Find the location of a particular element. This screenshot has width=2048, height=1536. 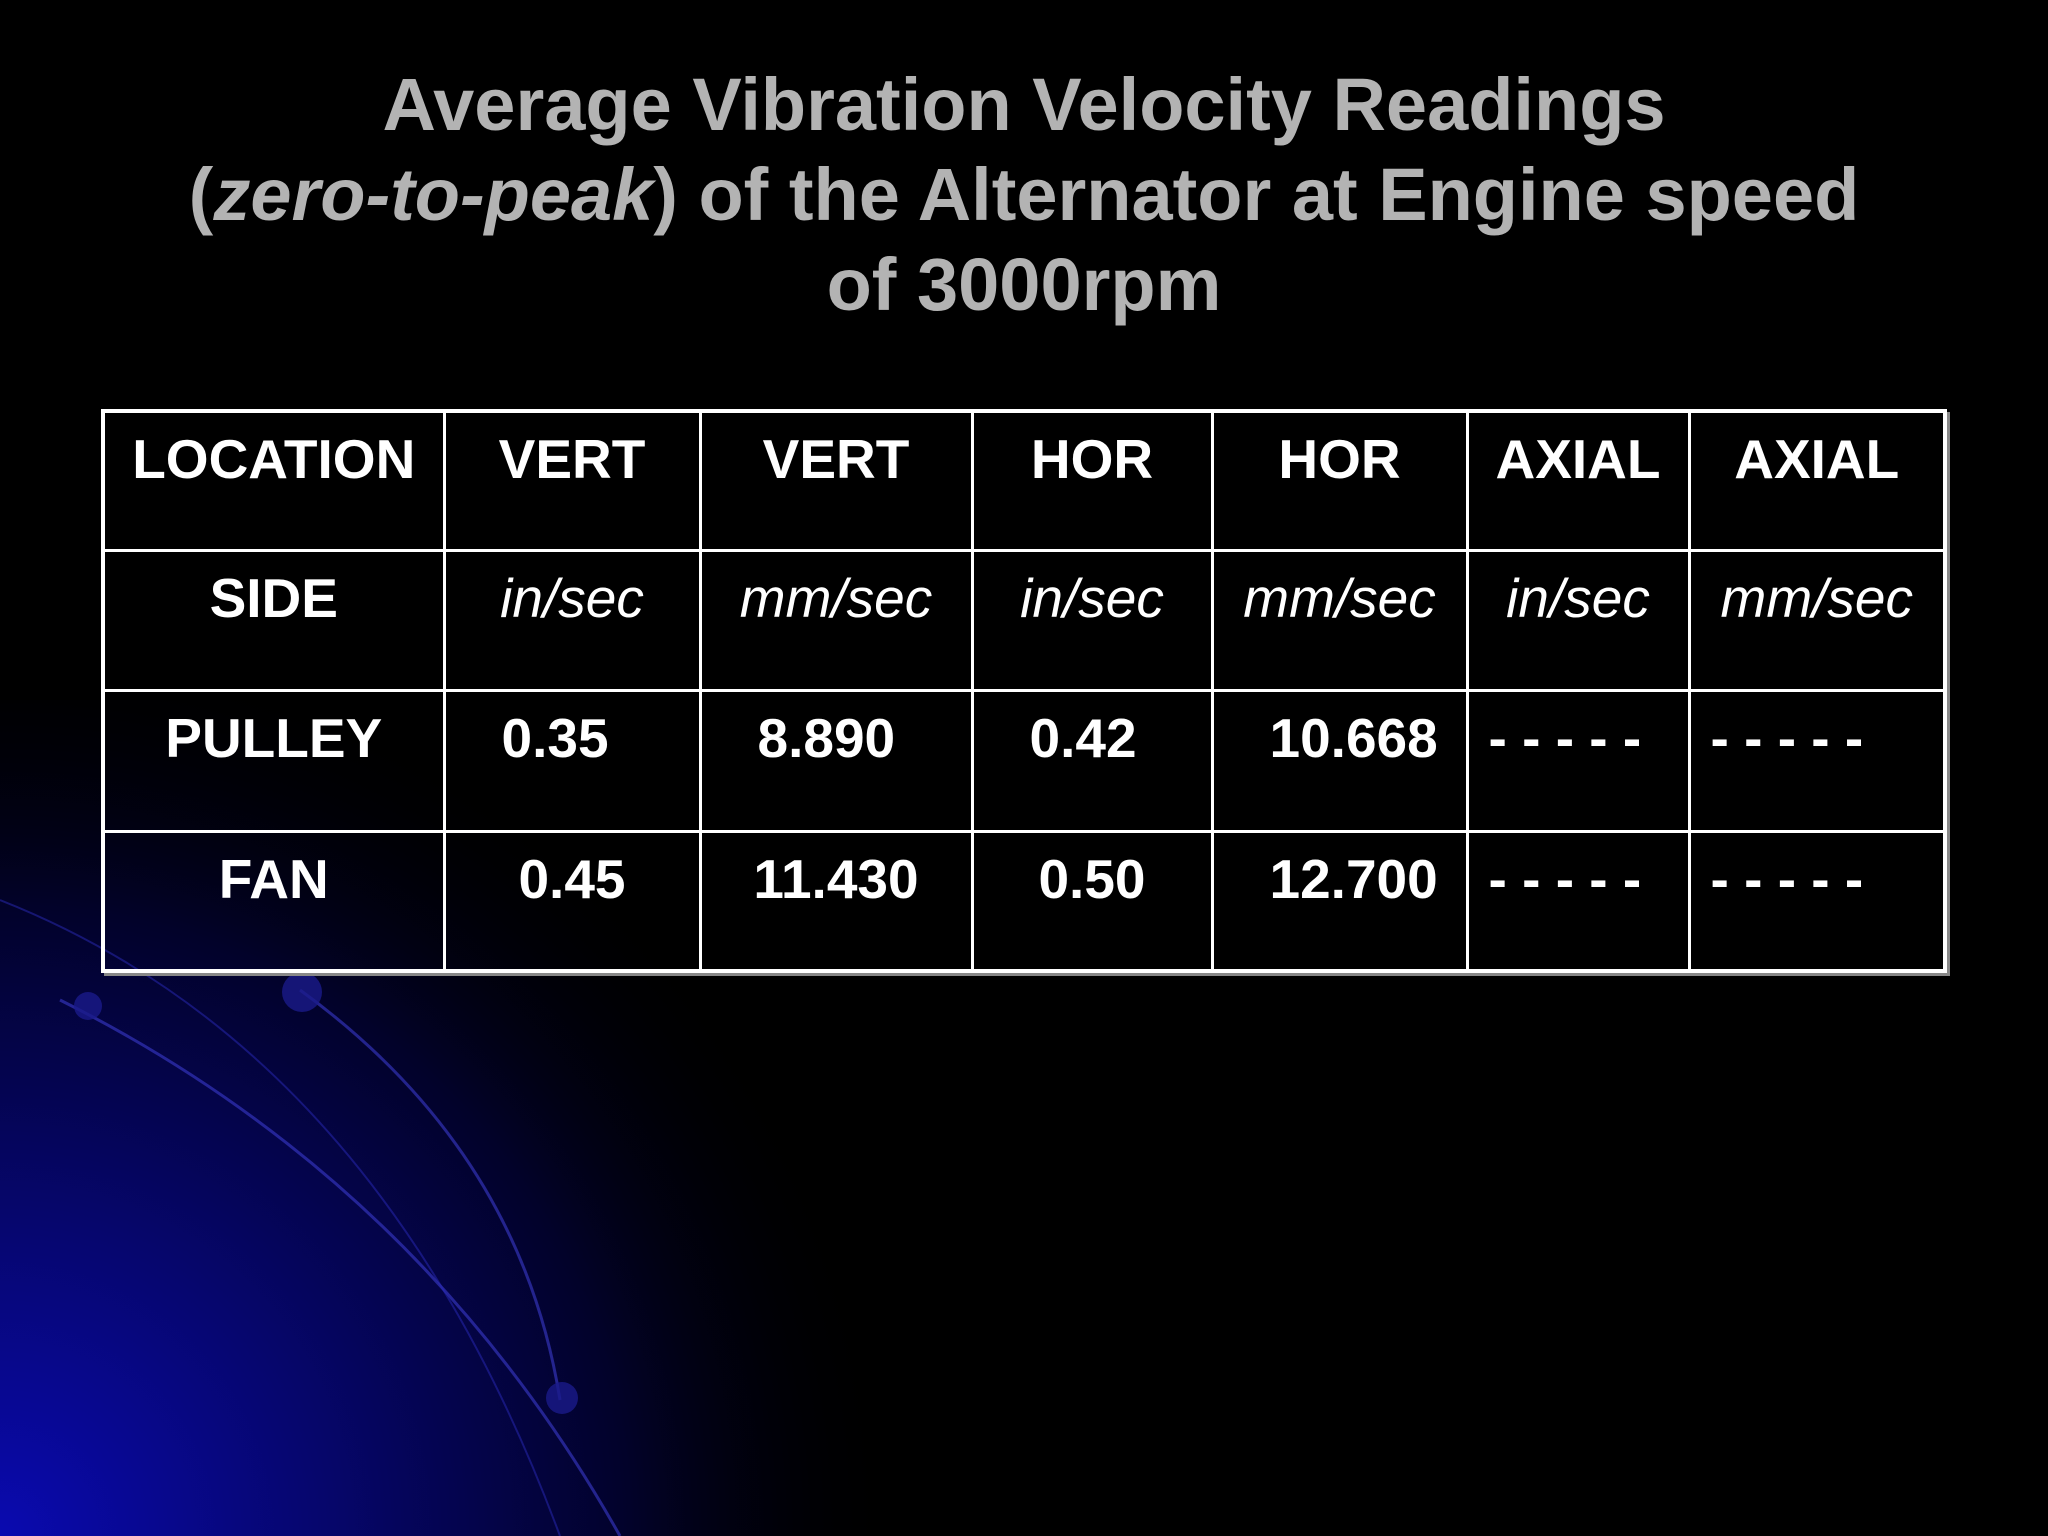

title-paren-open: ( is located at coordinates (201, 194).